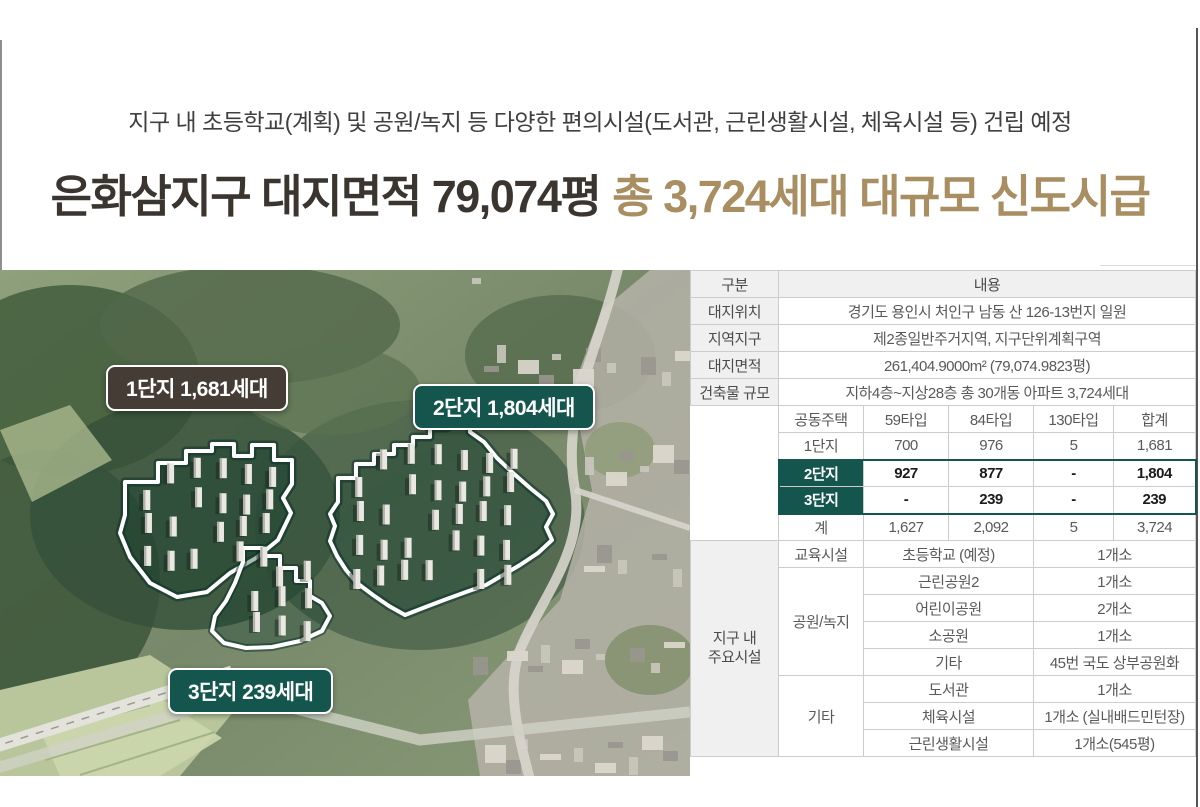 This screenshot has height=807, width=1200. I want to click on row-label: 대지위치, so click(734, 311).